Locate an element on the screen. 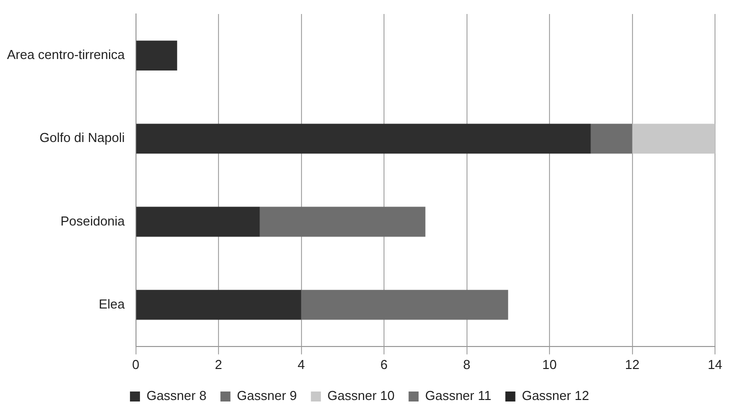 This screenshot has height=417, width=735. legend-label: Gassner 11 is located at coordinates (458, 396).